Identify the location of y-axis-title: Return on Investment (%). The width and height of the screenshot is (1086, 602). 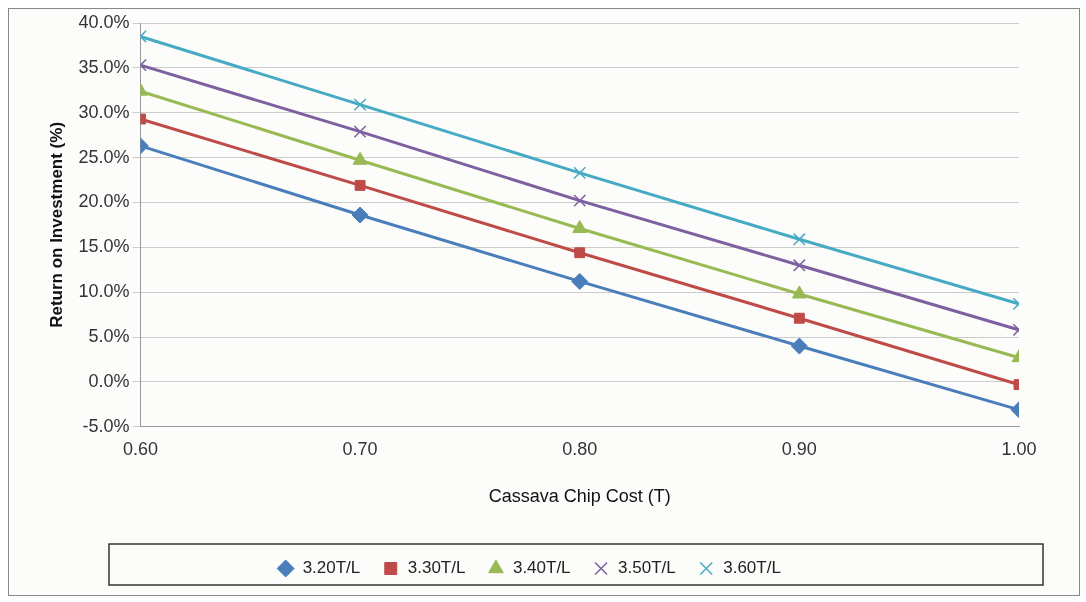
(56, 224).